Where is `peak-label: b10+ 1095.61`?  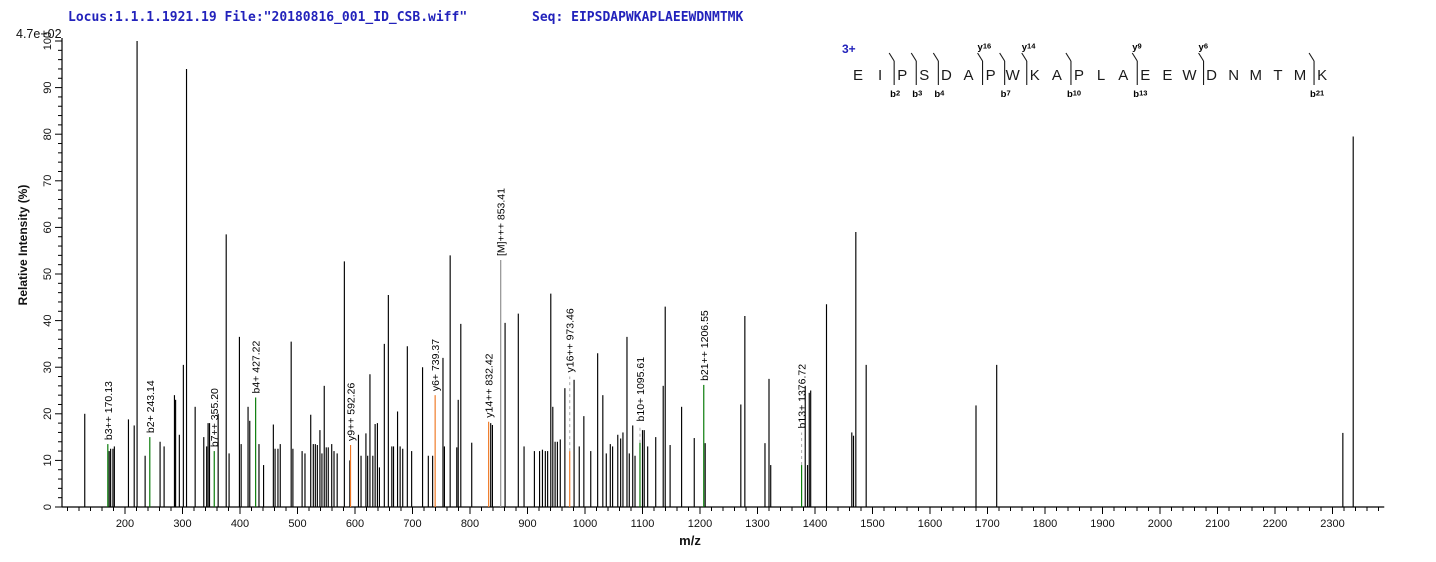 peak-label: b10+ 1095.61 is located at coordinates (641, 389).